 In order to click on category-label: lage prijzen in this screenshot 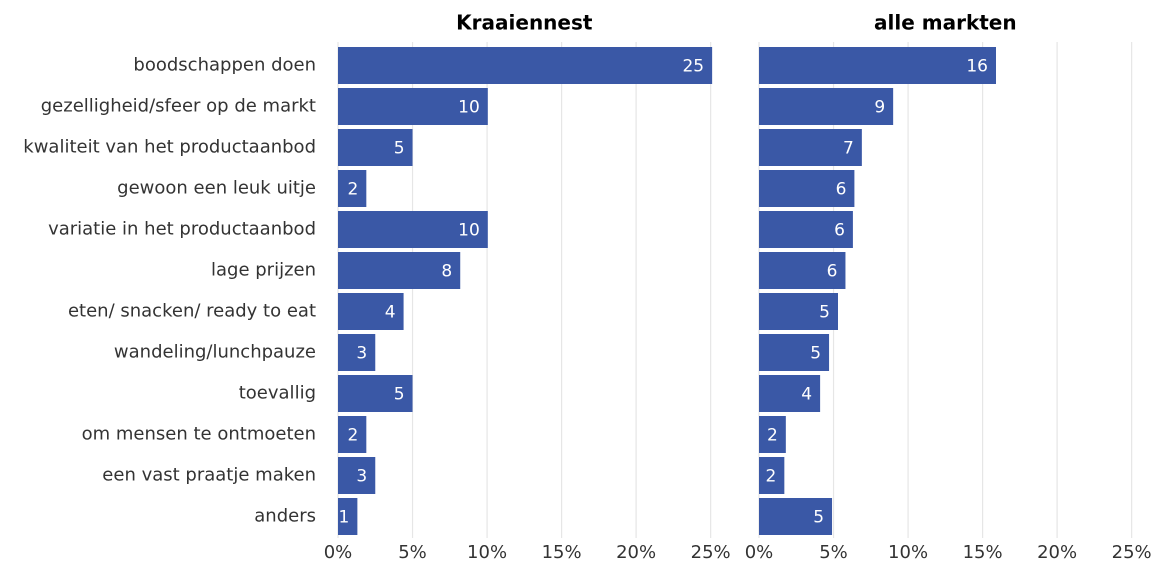, I will do `click(263, 270)`.